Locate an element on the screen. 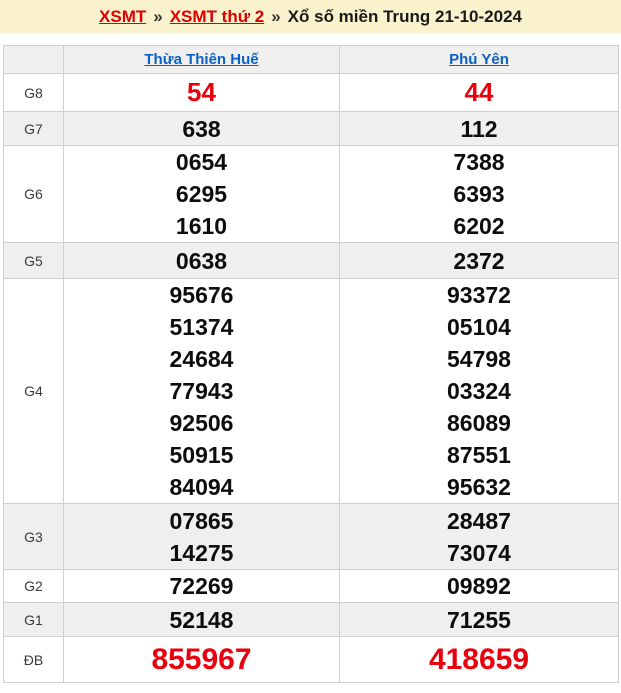  prize-number: 95632 is located at coordinates (479, 487).